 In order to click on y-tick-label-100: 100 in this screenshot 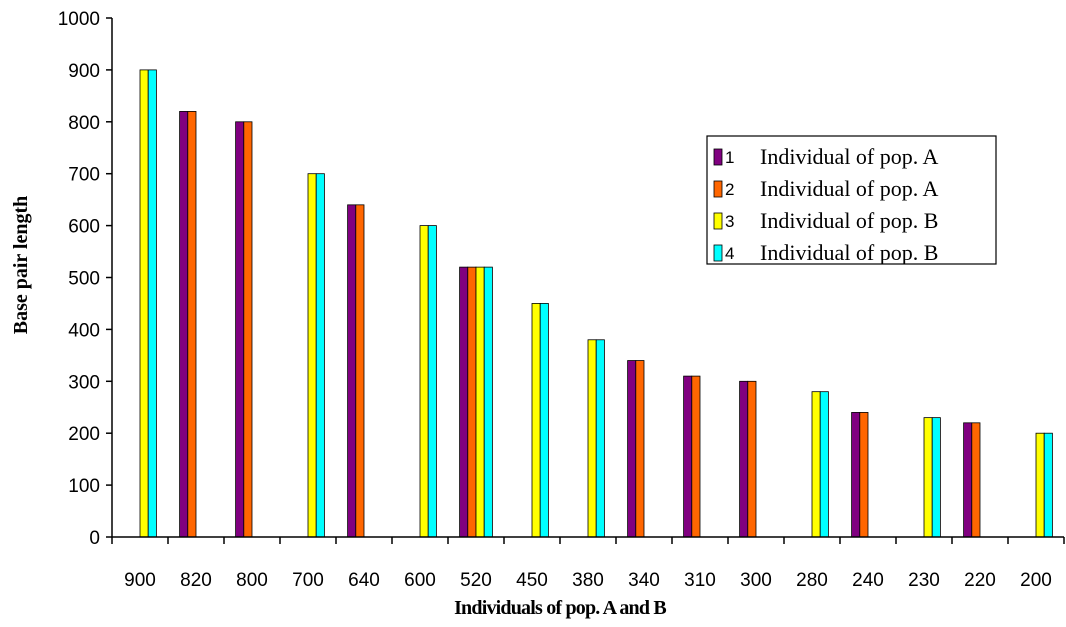, I will do `click(84, 486)`.